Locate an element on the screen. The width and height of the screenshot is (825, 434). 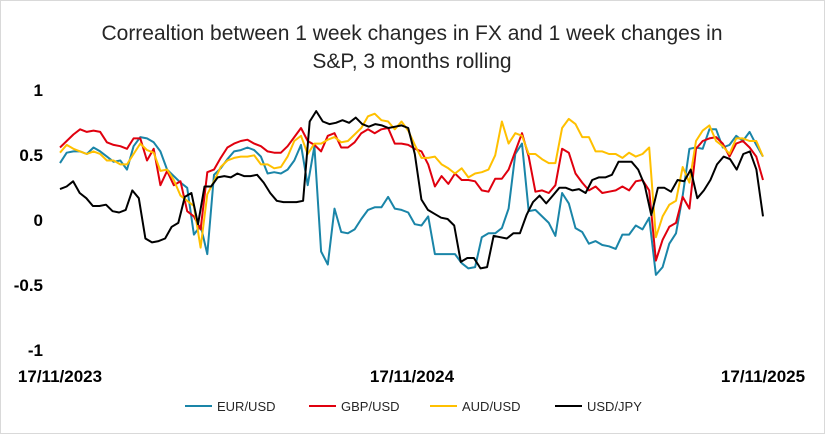
x-tick-label: 17/11/2023 is located at coordinates (60, 376).